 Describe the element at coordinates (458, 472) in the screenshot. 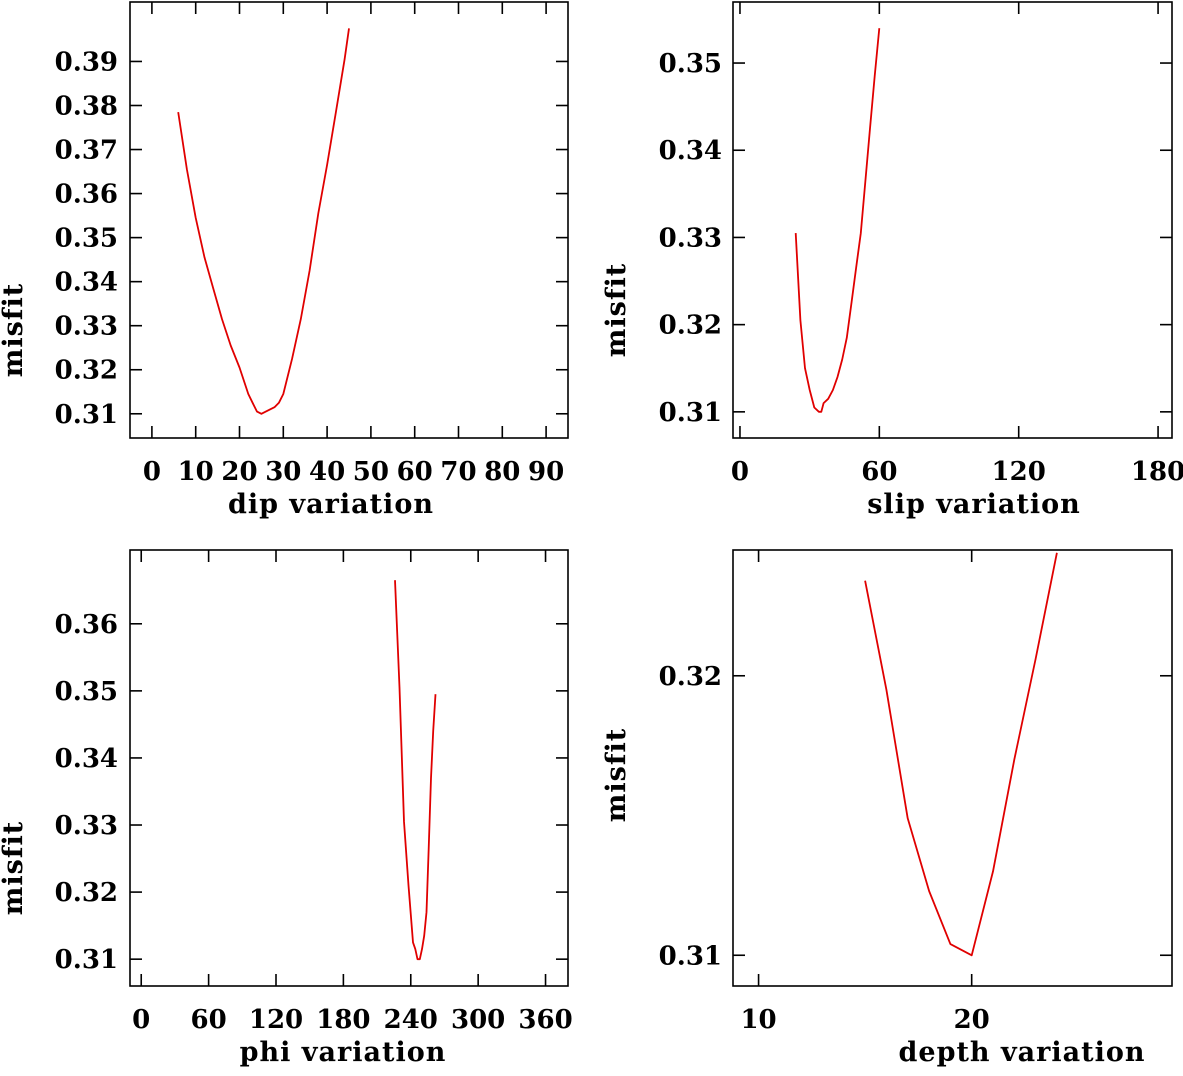

I see `x-tick-label: 70` at that location.